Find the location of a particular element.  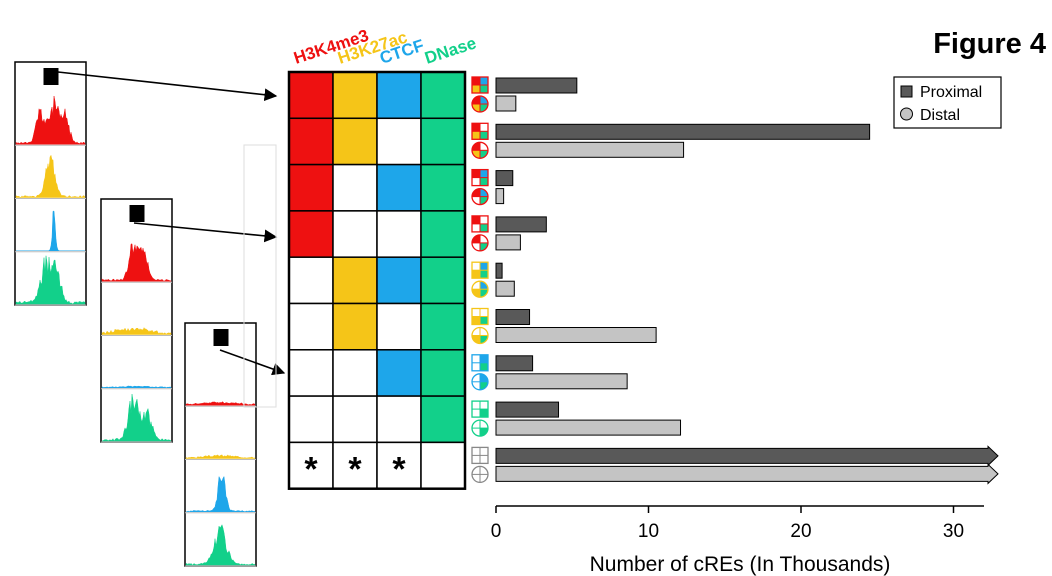

x-tick-label: 30 is located at coordinates (953, 531).